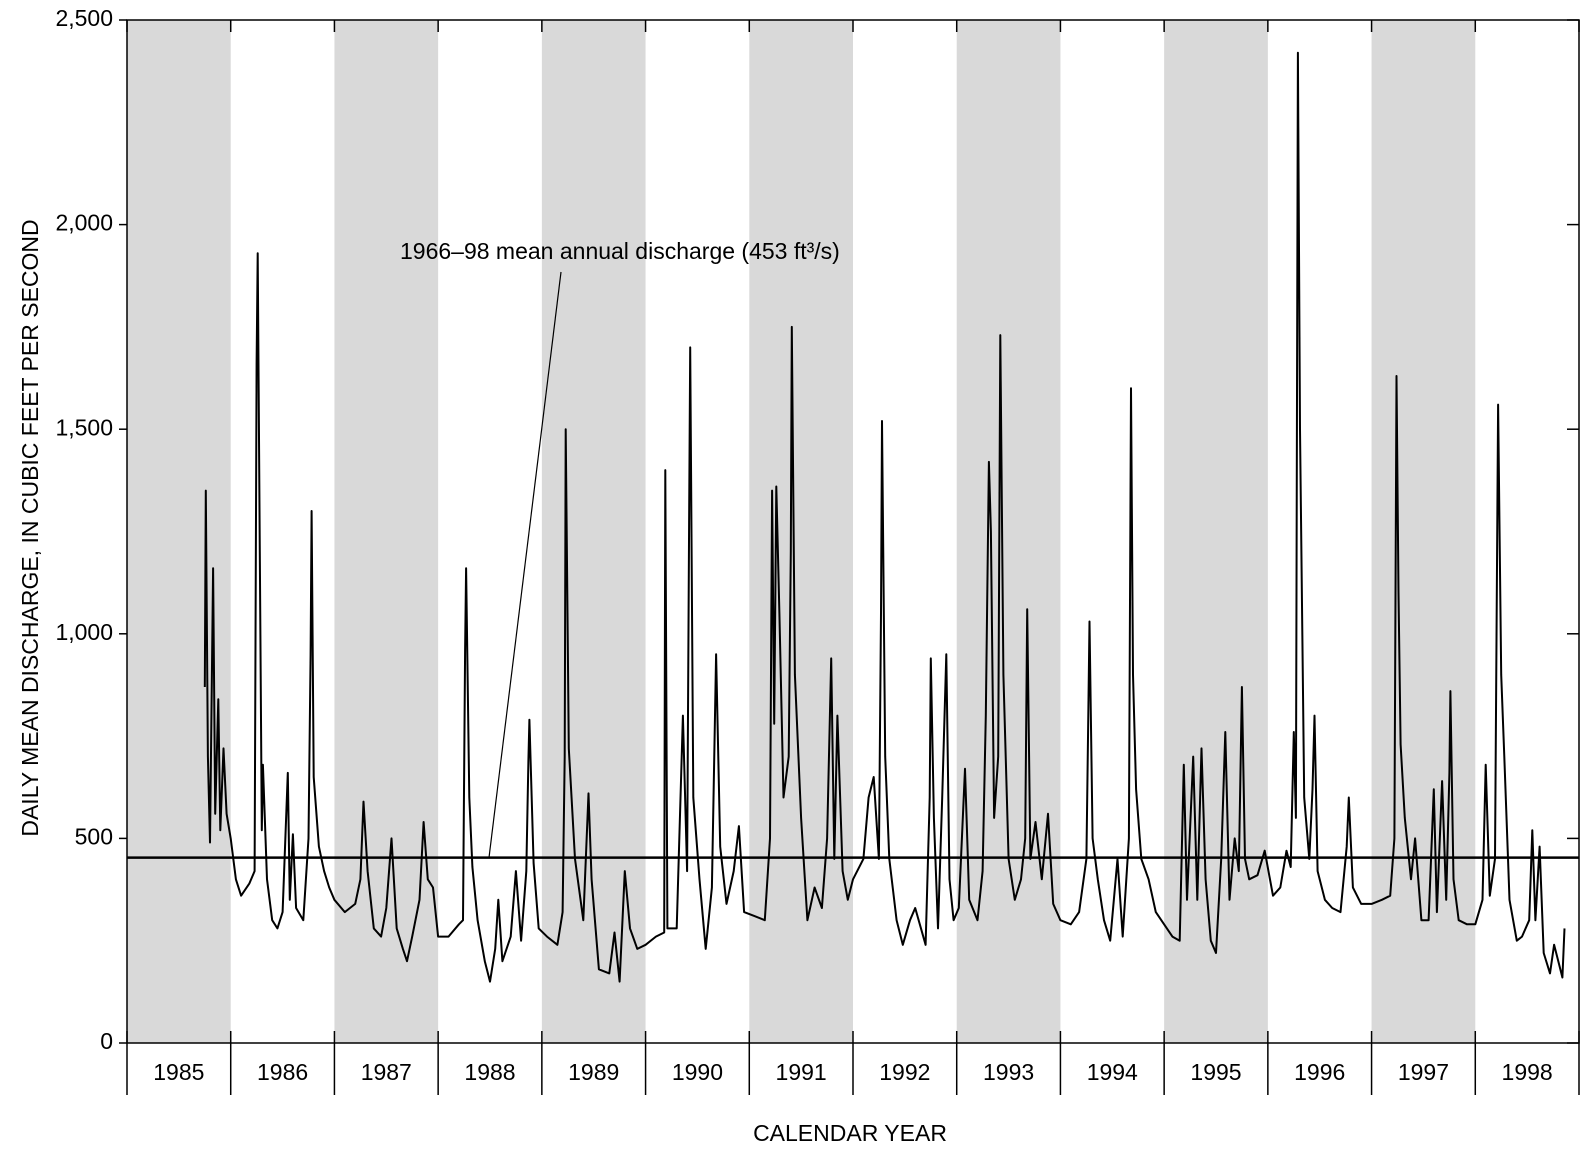 The height and width of the screenshot is (1166, 1590). I want to click on y-tick-label: 2,000, so click(84, 223).